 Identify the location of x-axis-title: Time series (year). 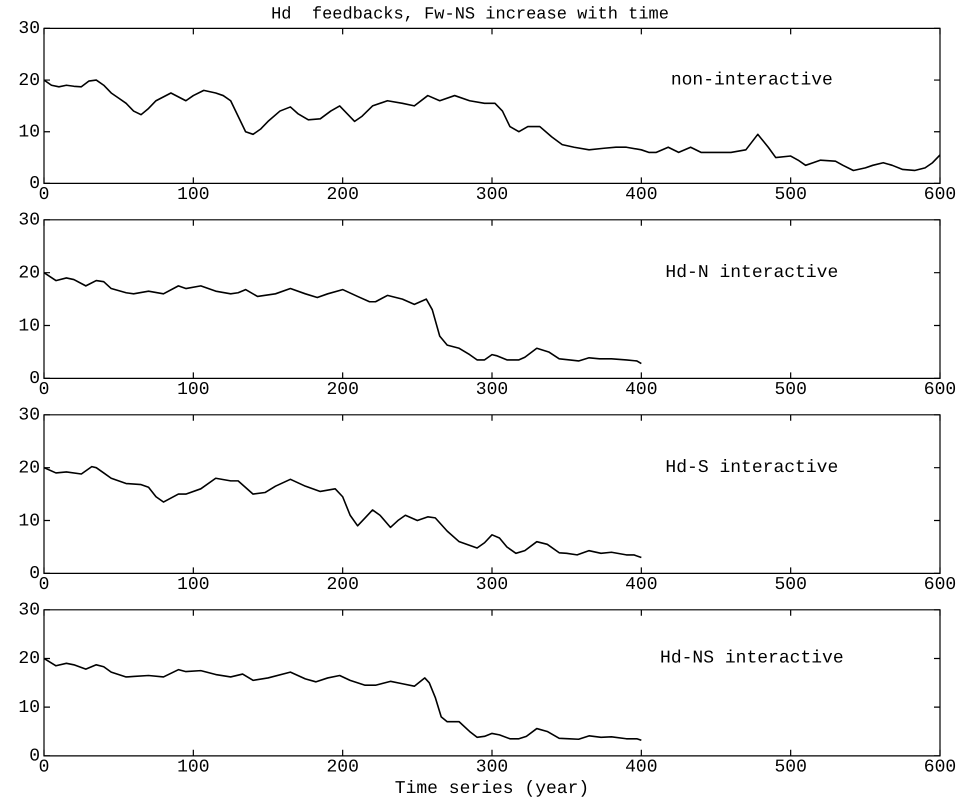
(492, 788).